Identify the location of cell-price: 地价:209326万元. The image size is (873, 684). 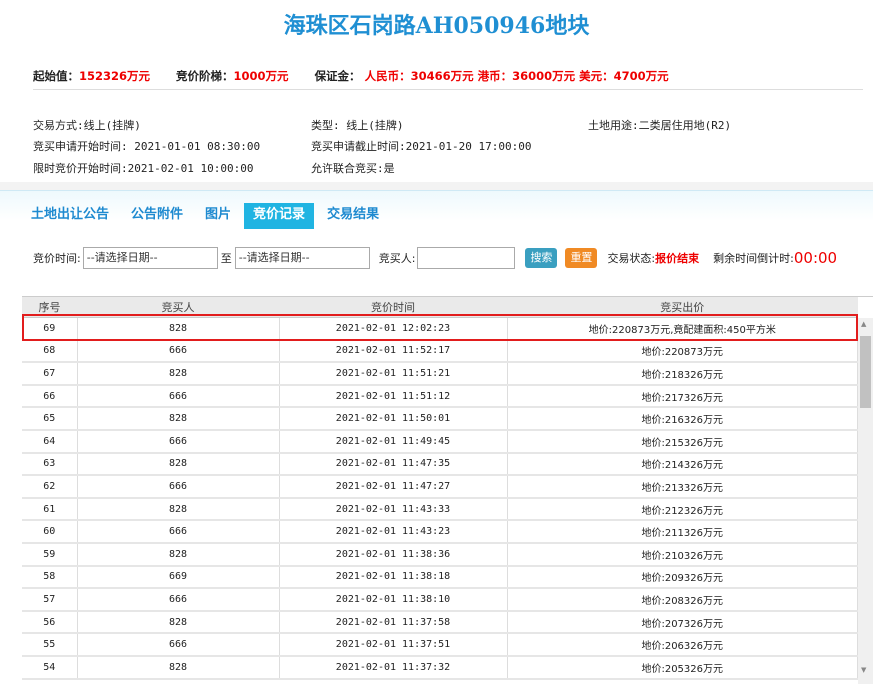
(682, 577).